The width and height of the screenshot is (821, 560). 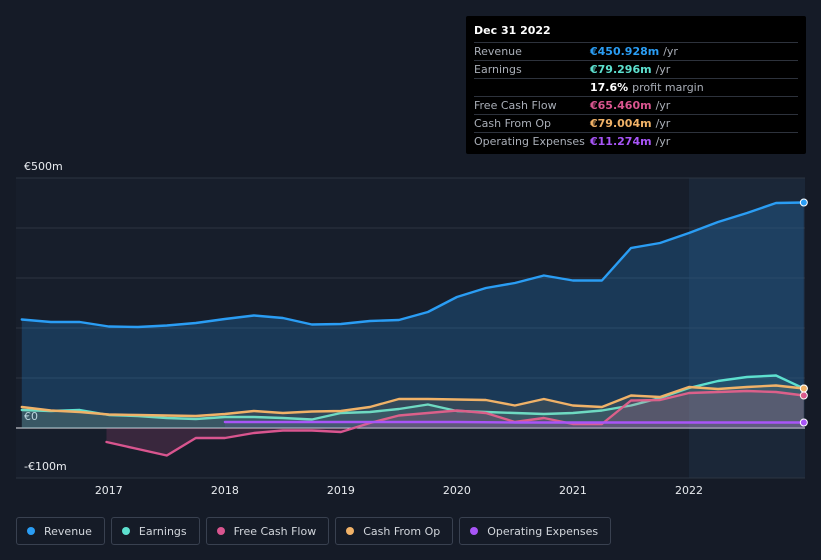 What do you see at coordinates (621, 141) in the screenshot?
I see `tooltip-value: €11.274m` at bounding box center [621, 141].